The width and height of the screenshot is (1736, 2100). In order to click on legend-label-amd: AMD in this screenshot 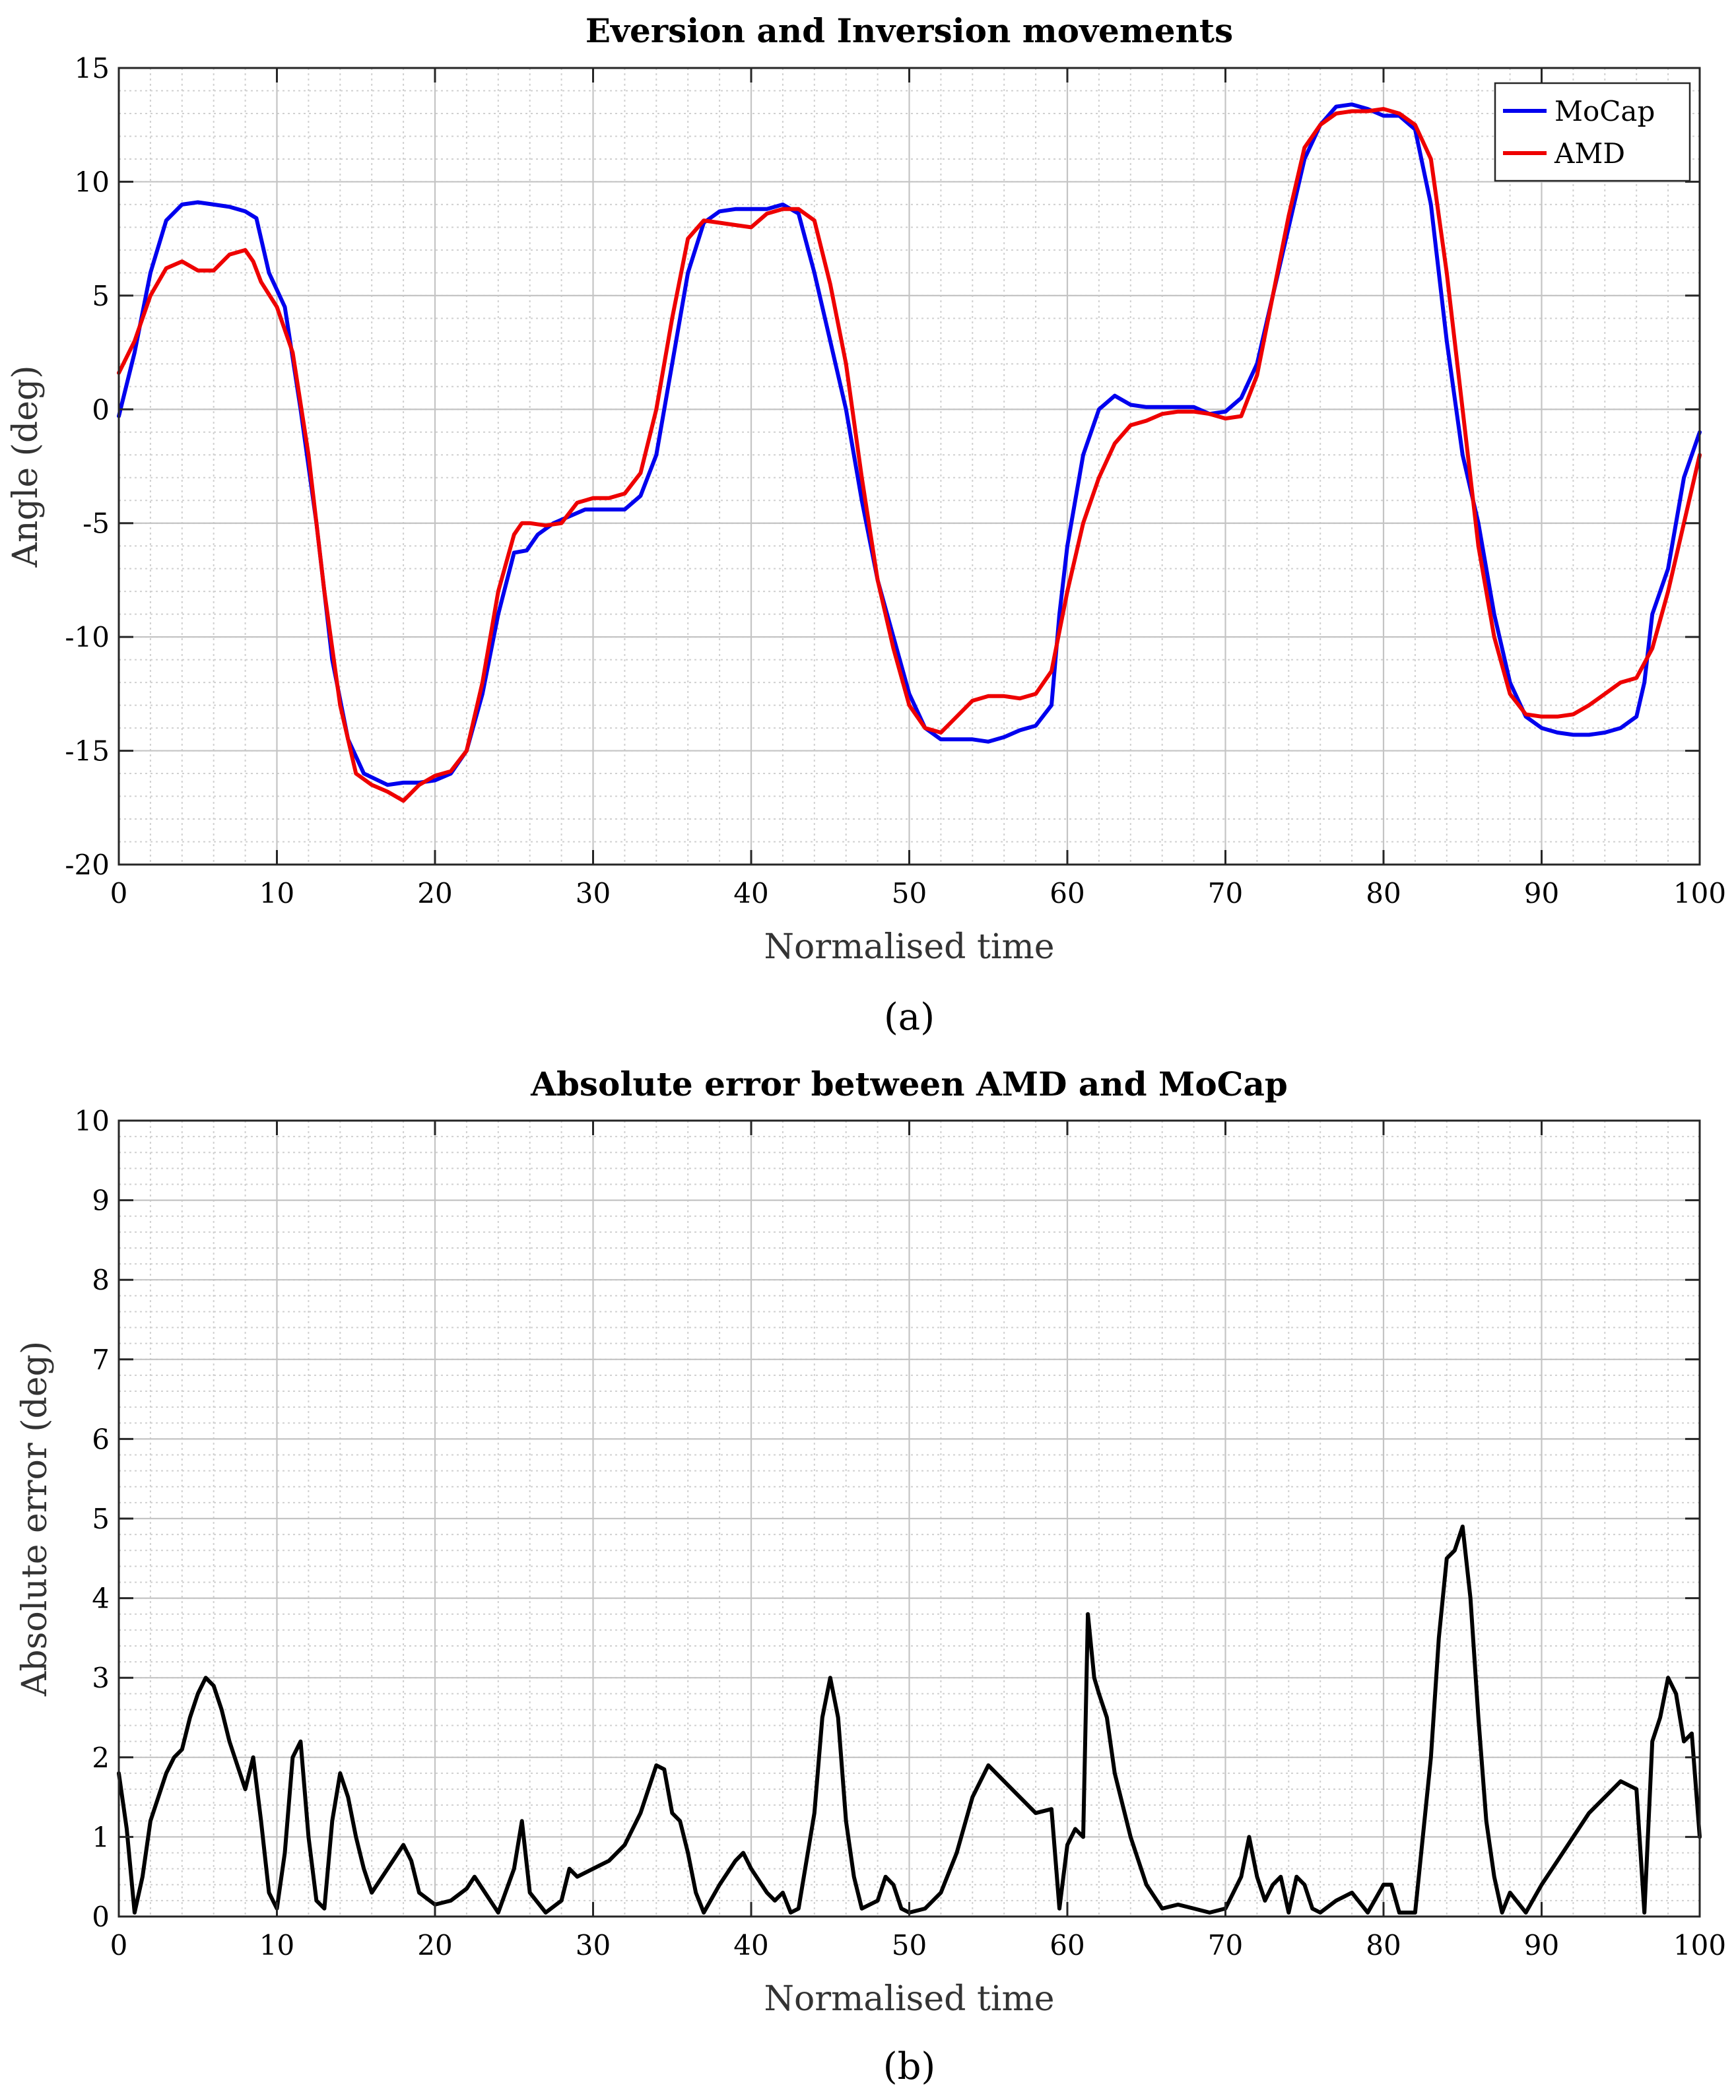, I will do `click(1589, 153)`.